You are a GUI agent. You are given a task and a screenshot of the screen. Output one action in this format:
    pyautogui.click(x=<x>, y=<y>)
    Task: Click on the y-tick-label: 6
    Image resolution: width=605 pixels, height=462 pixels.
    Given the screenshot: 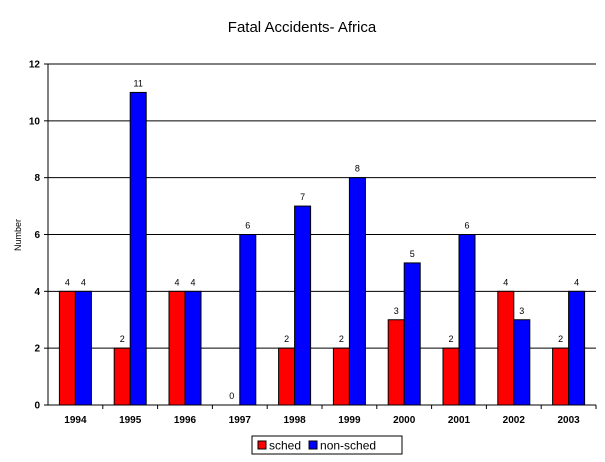 What is the action you would take?
    pyautogui.click(x=37, y=235)
    